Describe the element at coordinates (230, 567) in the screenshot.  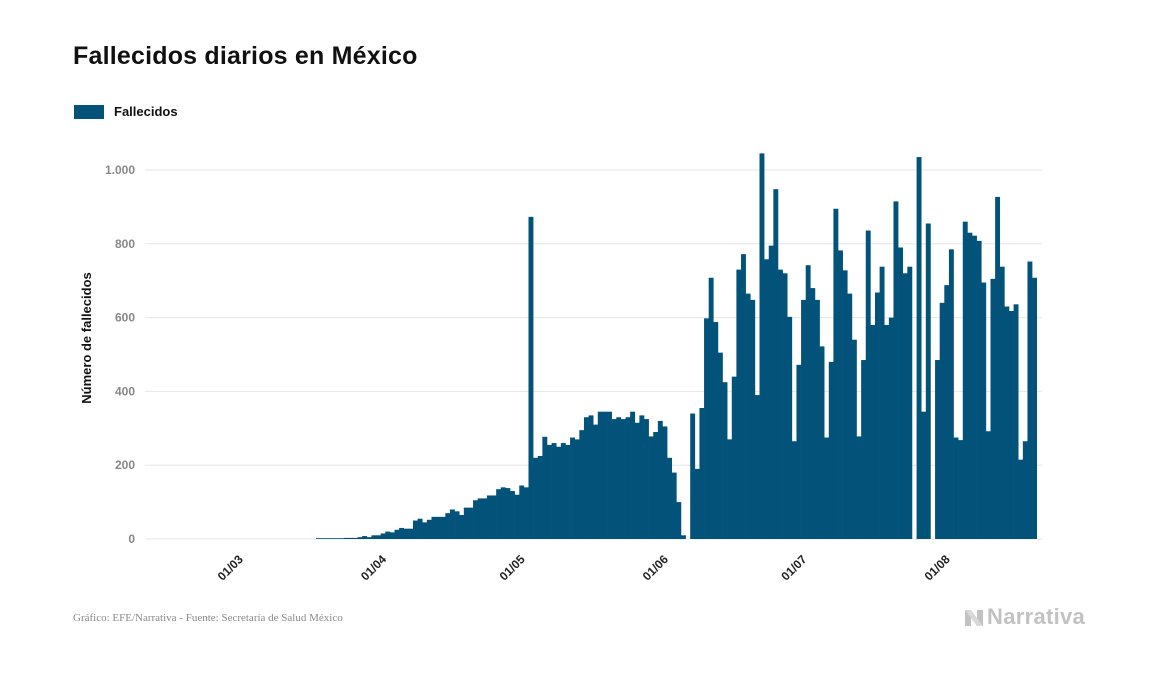
I see `x-tick-label: 01/03` at that location.